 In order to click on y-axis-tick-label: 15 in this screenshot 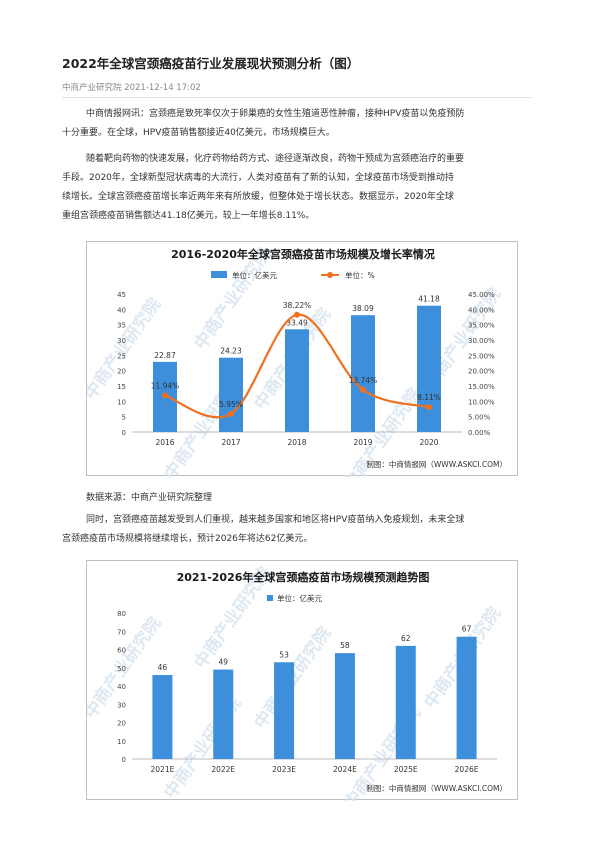, I will do `click(121, 387)`.